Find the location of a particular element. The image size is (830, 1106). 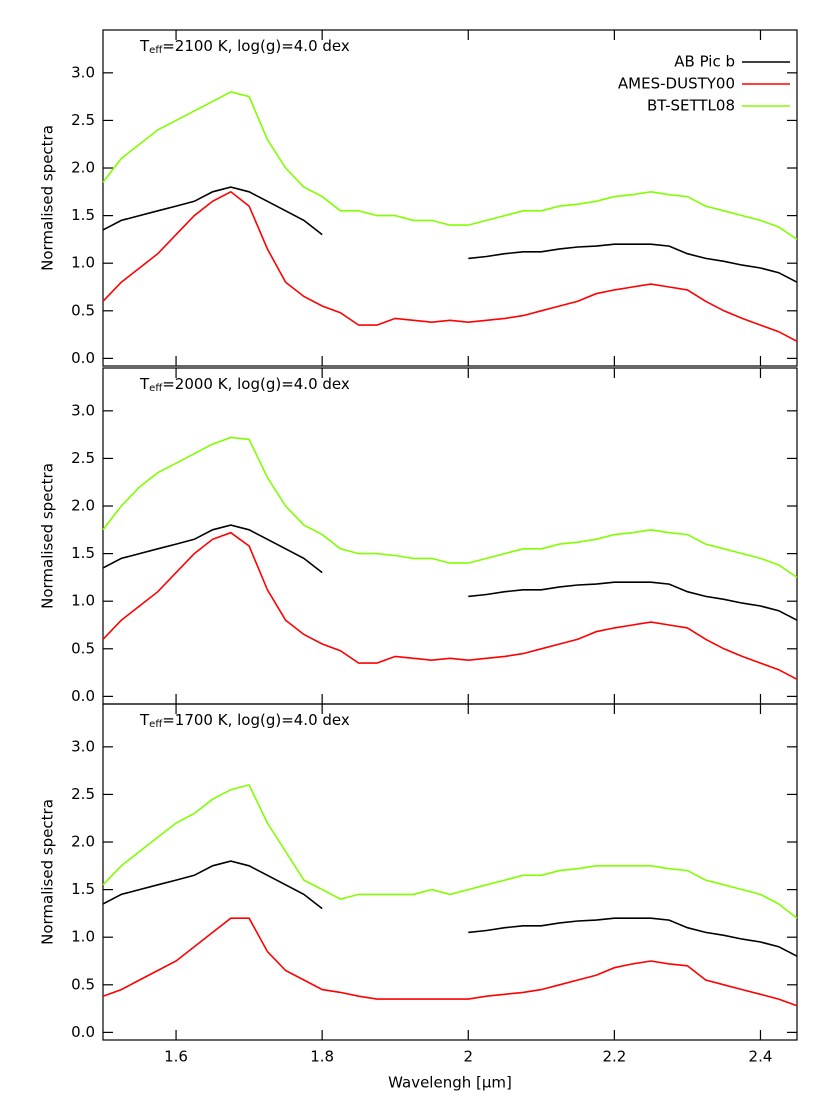

title-rest: =2000 K, log(g)=4.0 dex is located at coordinates (256, 384).